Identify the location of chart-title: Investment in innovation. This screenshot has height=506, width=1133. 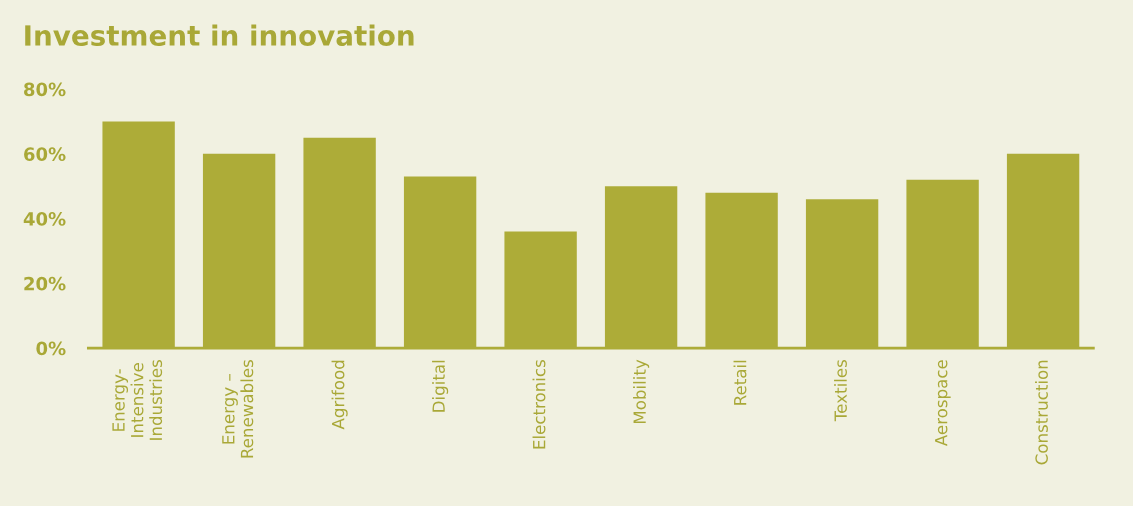
(219, 35).